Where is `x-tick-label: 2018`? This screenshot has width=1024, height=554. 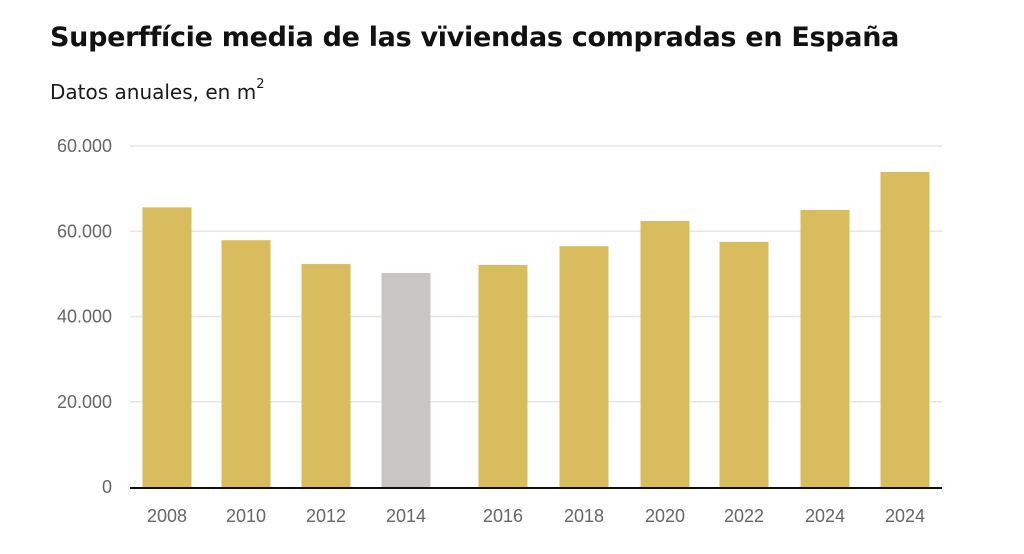
x-tick-label: 2018 is located at coordinates (584, 516).